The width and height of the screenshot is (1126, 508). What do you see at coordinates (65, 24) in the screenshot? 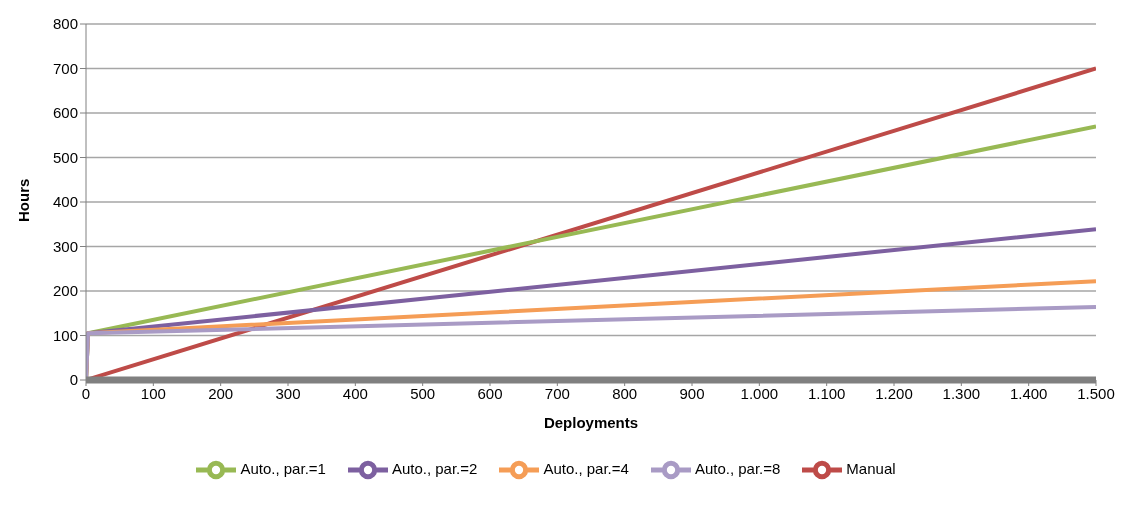
I see `y-tick-label: 800` at bounding box center [65, 24].